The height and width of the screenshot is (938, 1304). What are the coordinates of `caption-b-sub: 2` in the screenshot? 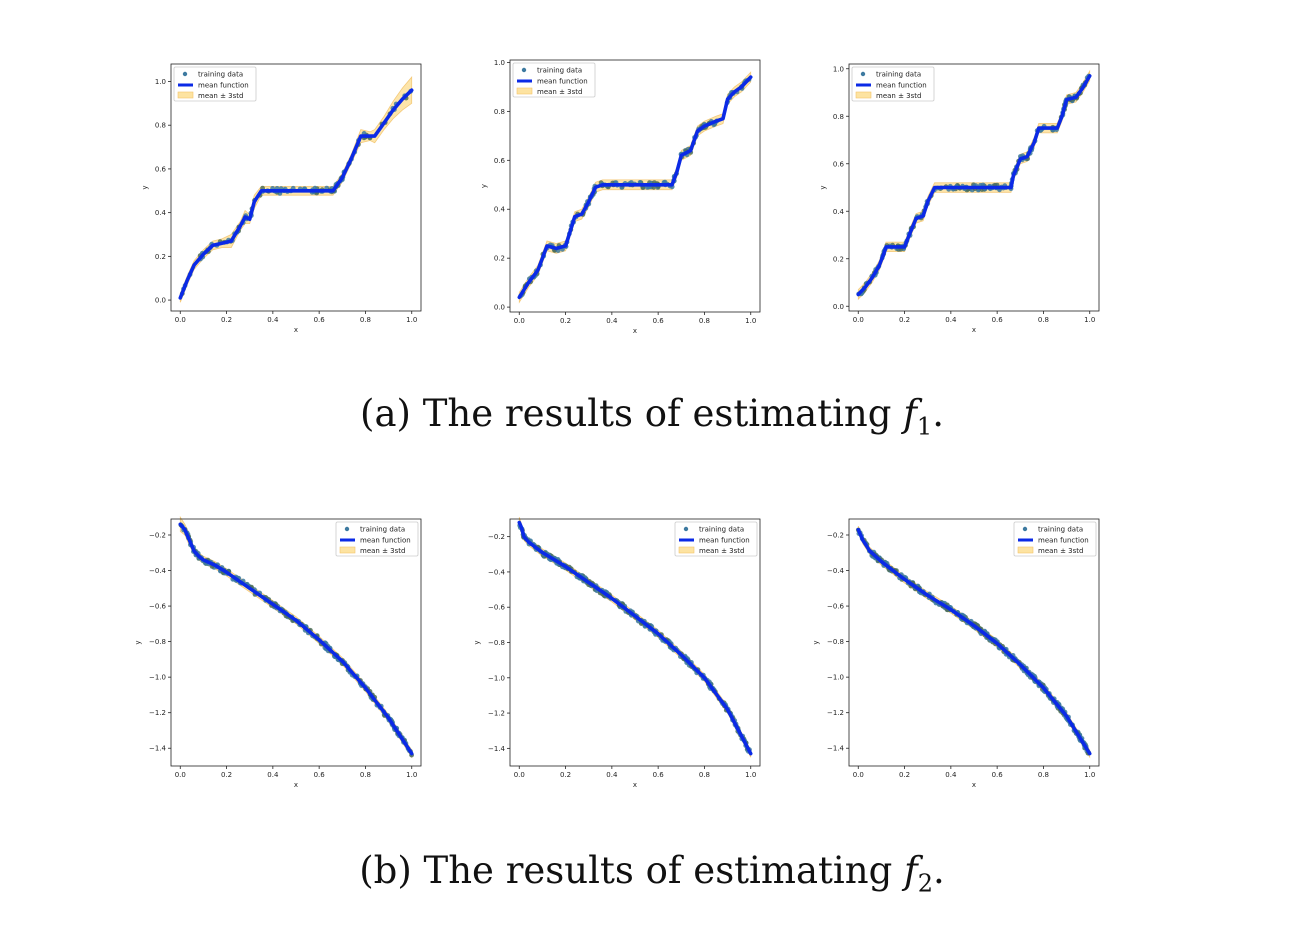 It's located at (925, 883).